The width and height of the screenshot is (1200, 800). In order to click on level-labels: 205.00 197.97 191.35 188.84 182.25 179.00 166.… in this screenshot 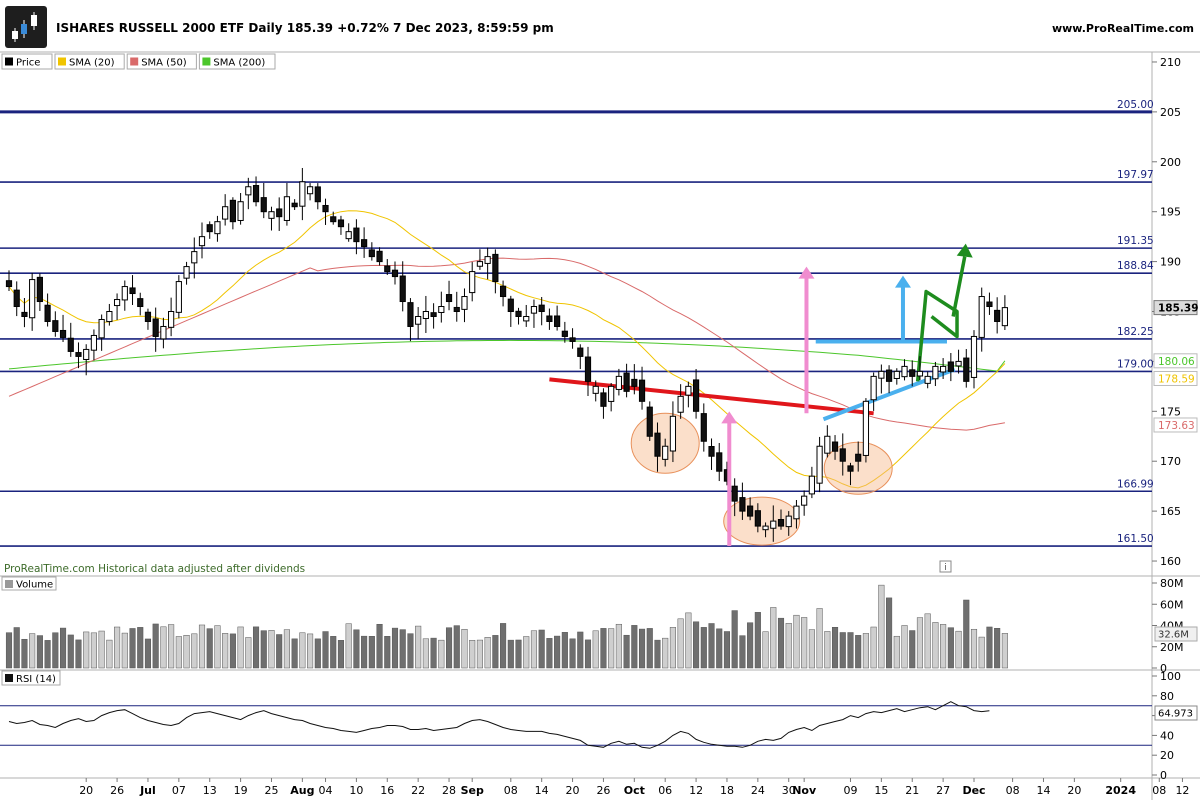, I will do `click(1135, 322)`.